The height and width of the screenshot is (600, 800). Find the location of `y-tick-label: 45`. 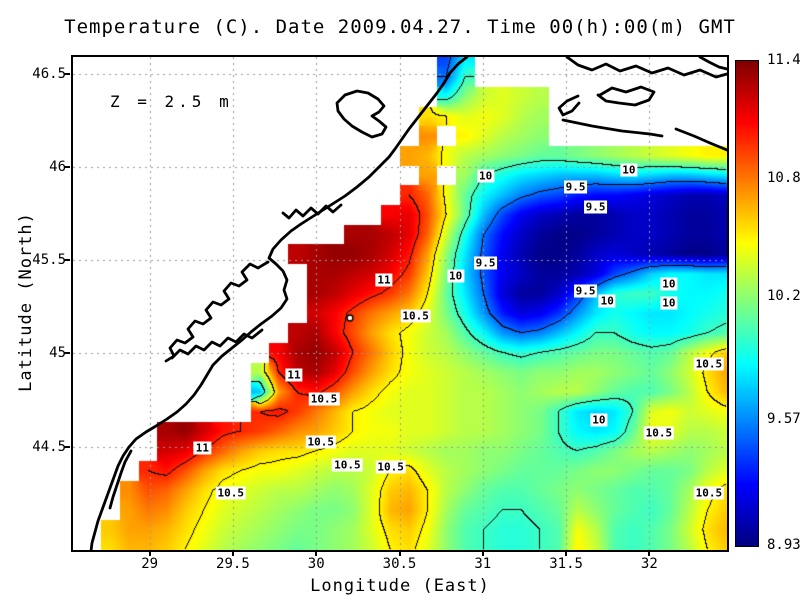

y-tick-label: 45 is located at coordinates (57, 353).